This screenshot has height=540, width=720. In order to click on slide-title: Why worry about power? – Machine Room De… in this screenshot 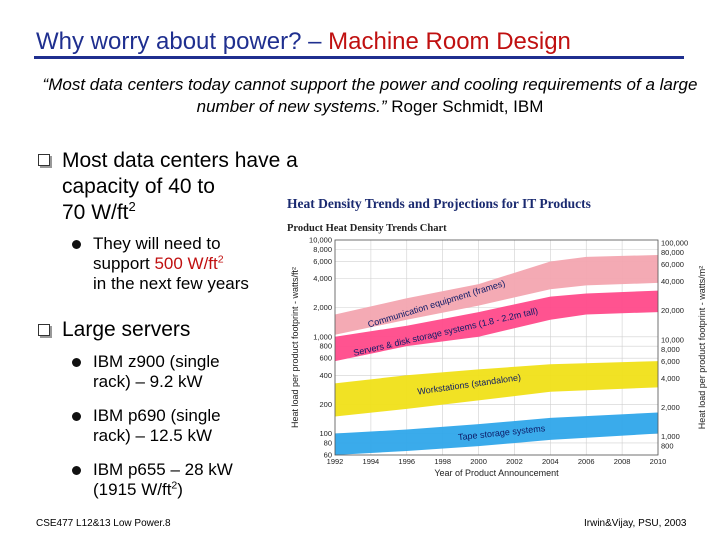, I will do `click(303, 41)`.